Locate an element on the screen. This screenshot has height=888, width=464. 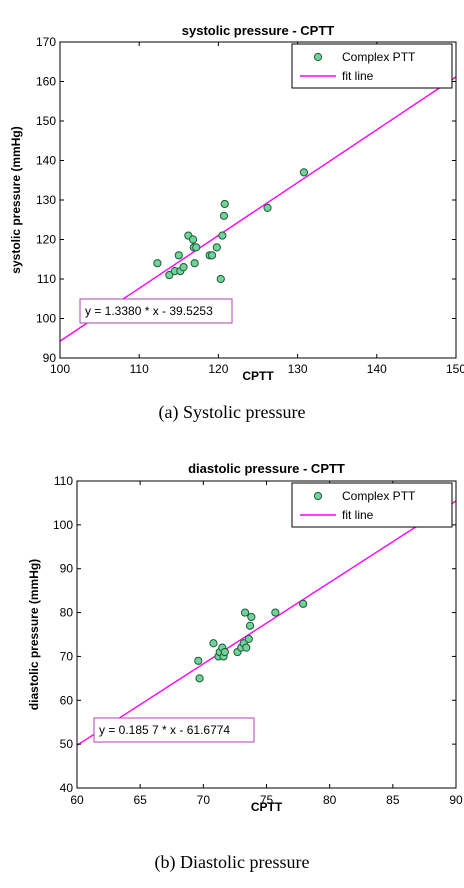
caption-b: (b) Diastolic pressure is located at coordinates (232, 862).